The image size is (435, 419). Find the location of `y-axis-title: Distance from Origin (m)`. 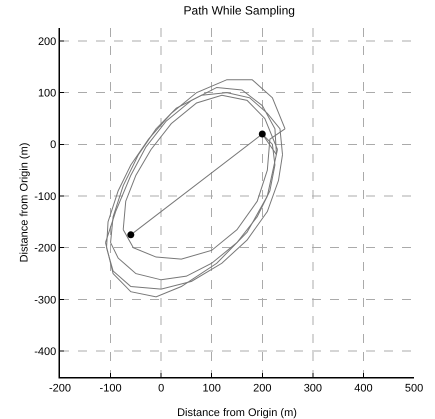

y-axis-title: Distance from Origin (m) is located at coordinates (24, 202).